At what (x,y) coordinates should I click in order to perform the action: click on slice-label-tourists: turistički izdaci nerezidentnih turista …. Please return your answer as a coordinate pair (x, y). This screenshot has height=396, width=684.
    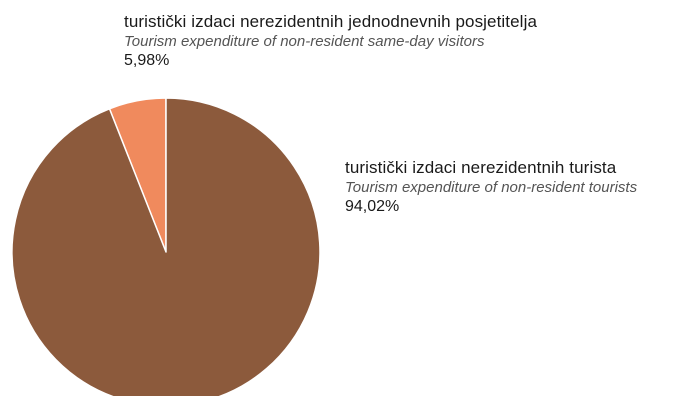
    Looking at the image, I should click on (491, 187).